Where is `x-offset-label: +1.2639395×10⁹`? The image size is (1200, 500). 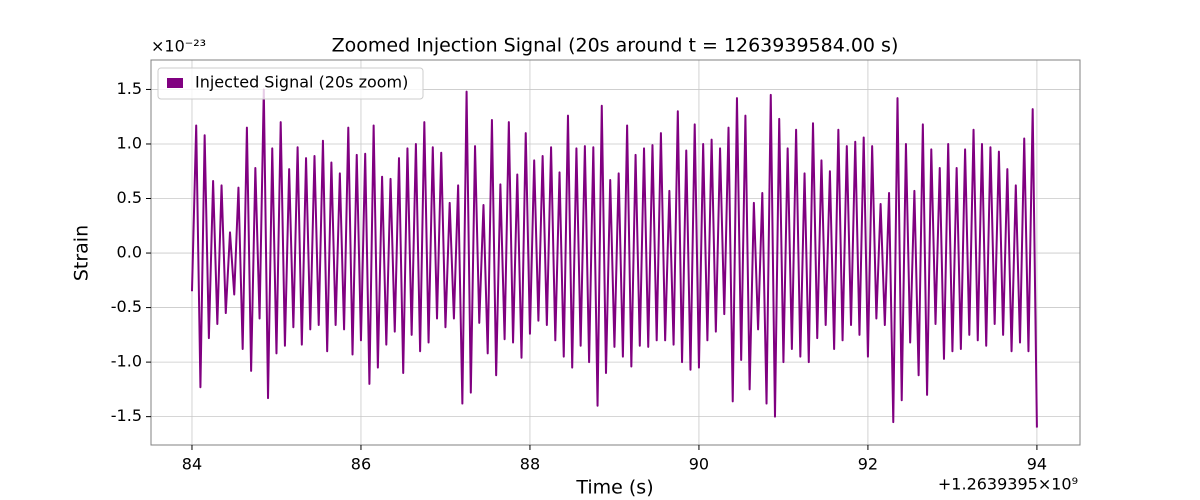
x-offset-label: +1.2639395×10⁹ is located at coordinates (1008, 484).